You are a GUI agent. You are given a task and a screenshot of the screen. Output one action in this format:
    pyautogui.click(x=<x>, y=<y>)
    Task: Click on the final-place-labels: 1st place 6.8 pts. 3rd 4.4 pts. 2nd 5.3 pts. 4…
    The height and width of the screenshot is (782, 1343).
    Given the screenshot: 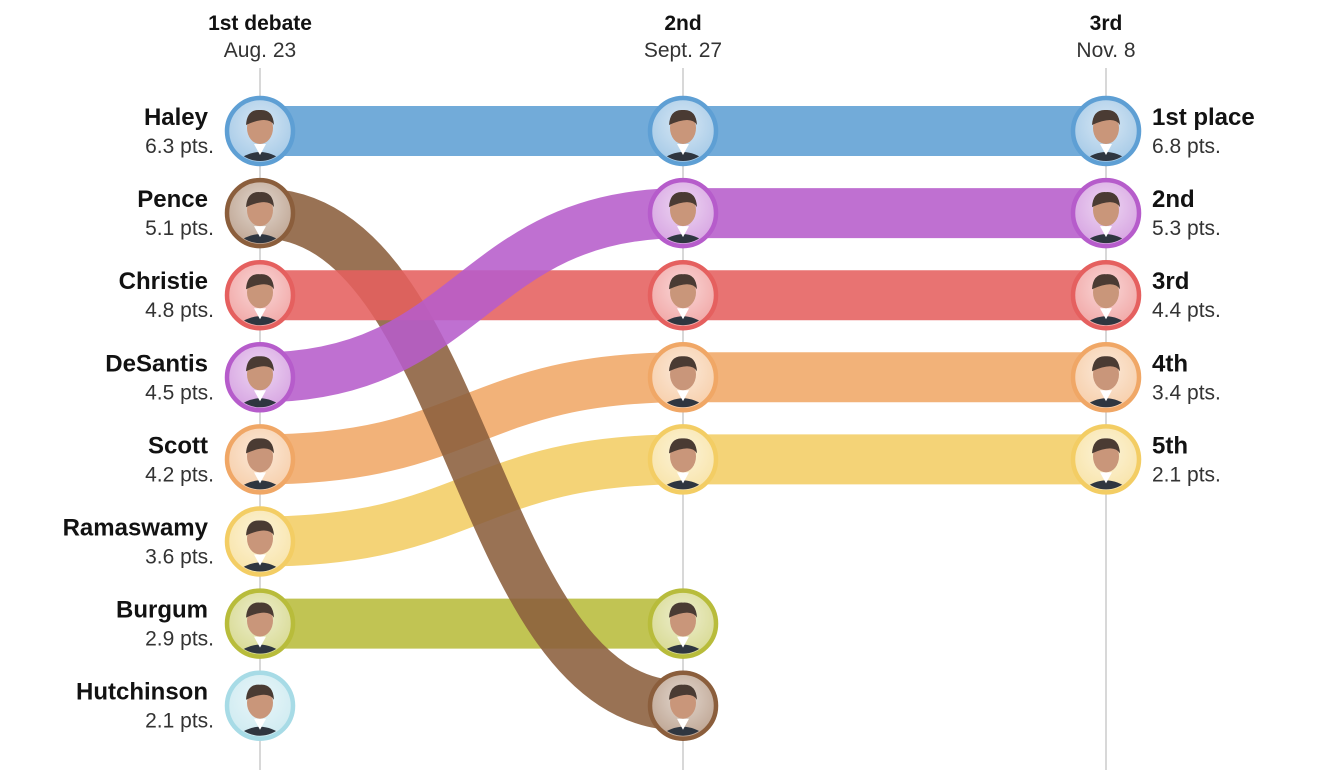 What is the action you would take?
    pyautogui.click(x=1203, y=295)
    